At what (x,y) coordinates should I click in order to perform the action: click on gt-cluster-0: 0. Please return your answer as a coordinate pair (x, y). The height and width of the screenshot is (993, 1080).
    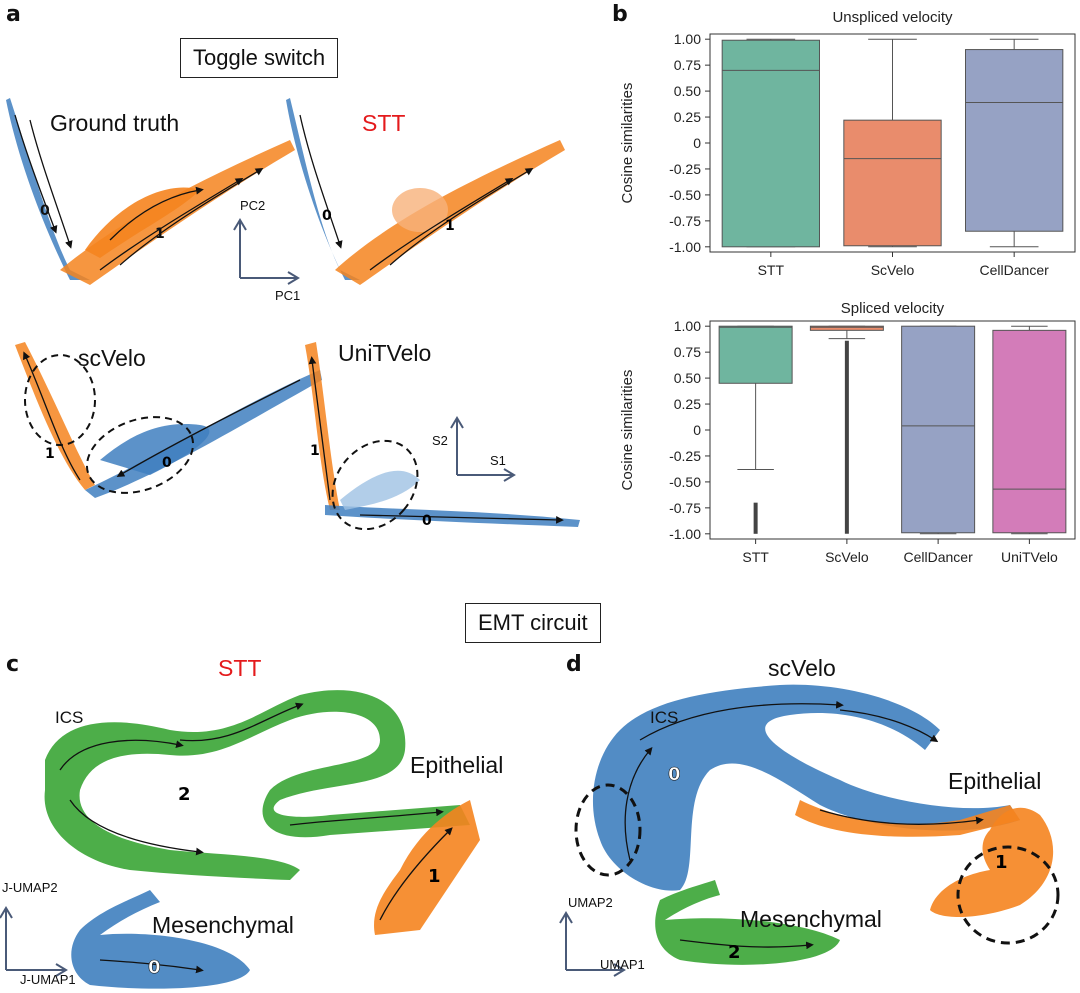
    Looking at the image, I should click on (45, 211).